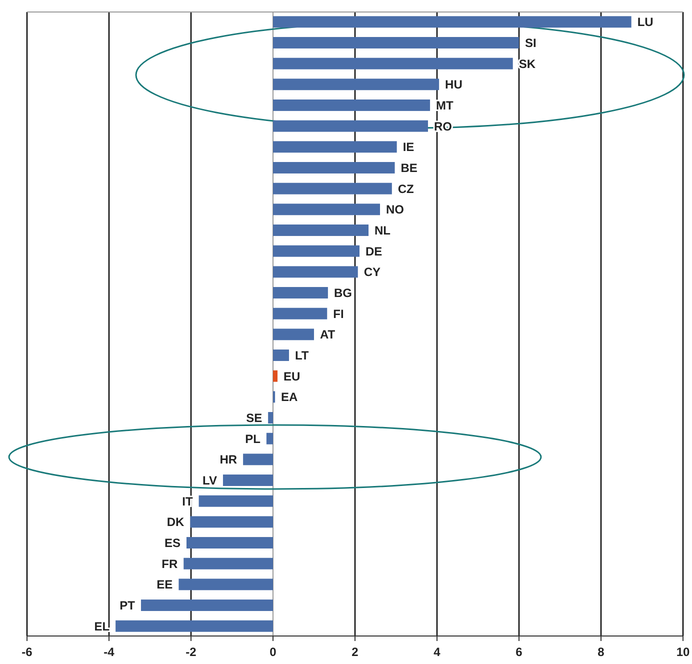 This screenshot has height=664, width=692. I want to click on y-tick-label: SE, so click(254, 417).